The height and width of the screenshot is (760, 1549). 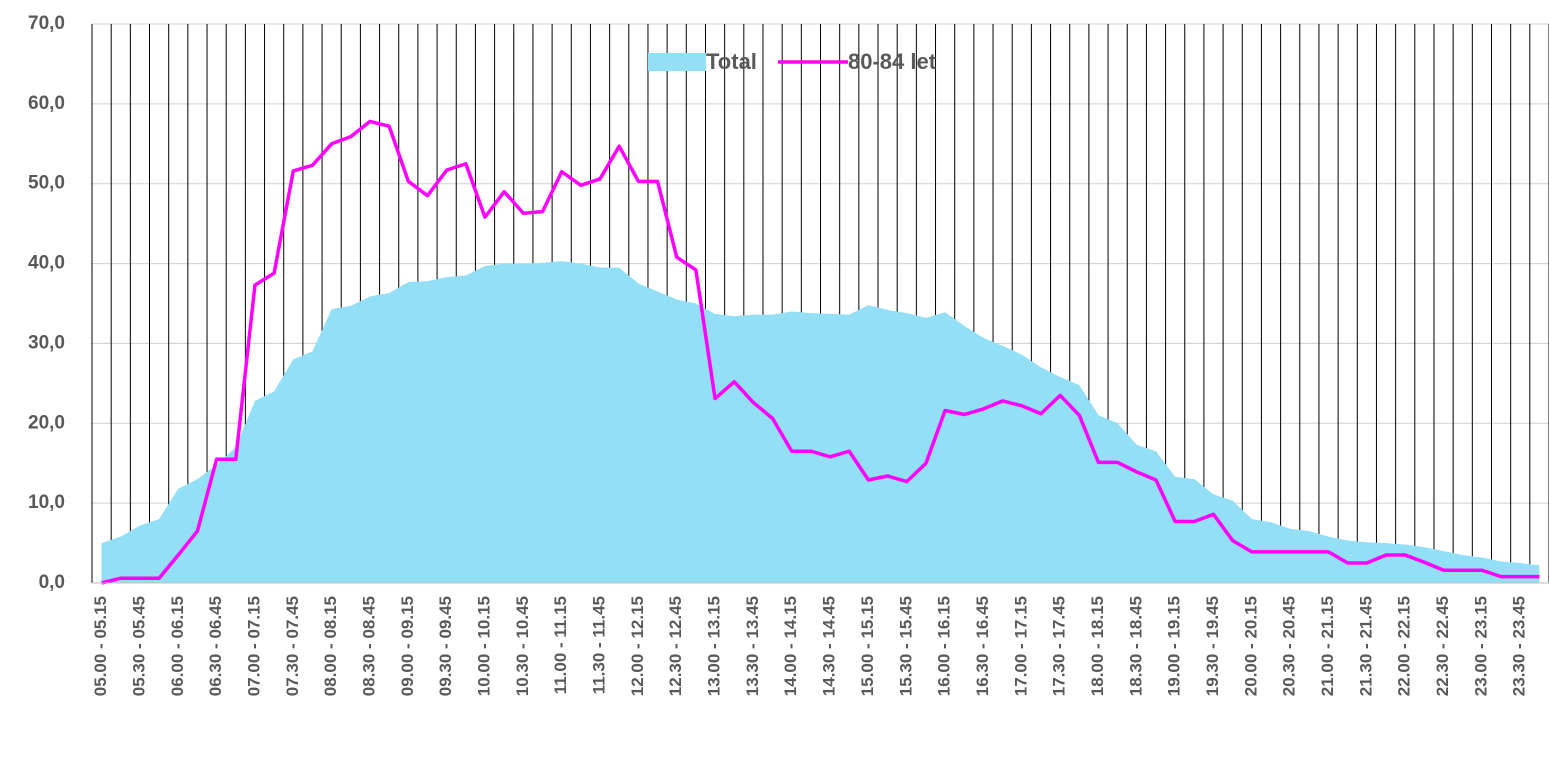 I want to click on x-tick-label: 17.00 - 17.15, so click(x=1020, y=646).